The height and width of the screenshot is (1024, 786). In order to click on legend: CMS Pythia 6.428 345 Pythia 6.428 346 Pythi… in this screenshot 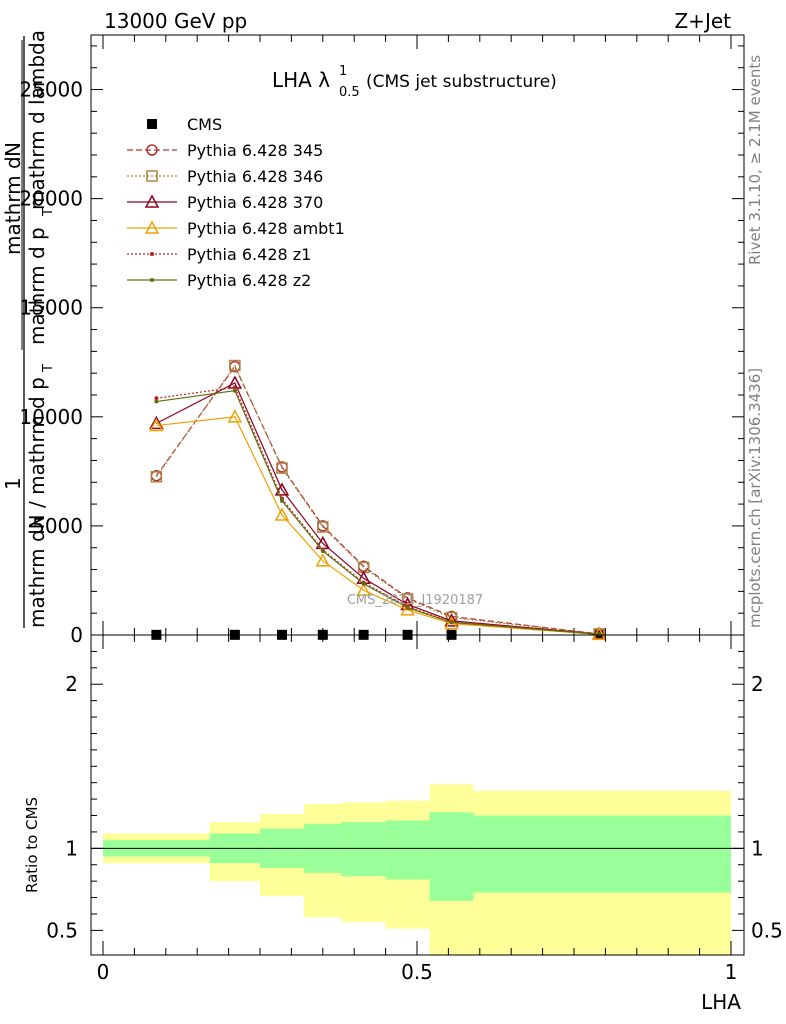, I will do `click(236, 202)`.